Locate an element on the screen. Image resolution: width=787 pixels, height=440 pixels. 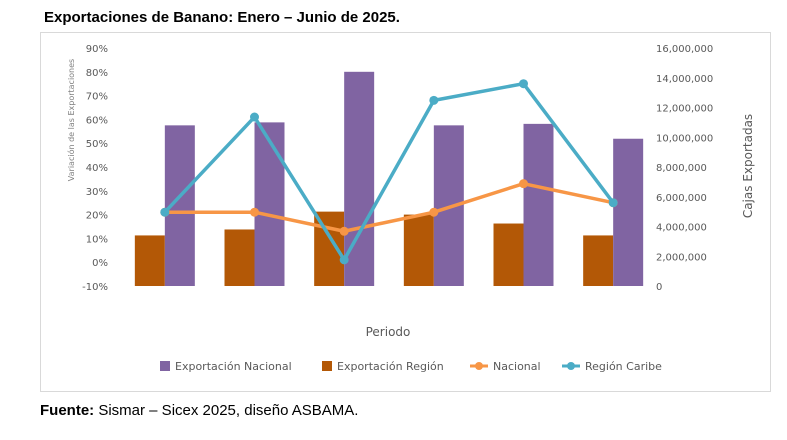
left-tick-label: 70% is located at coordinates (97, 97).